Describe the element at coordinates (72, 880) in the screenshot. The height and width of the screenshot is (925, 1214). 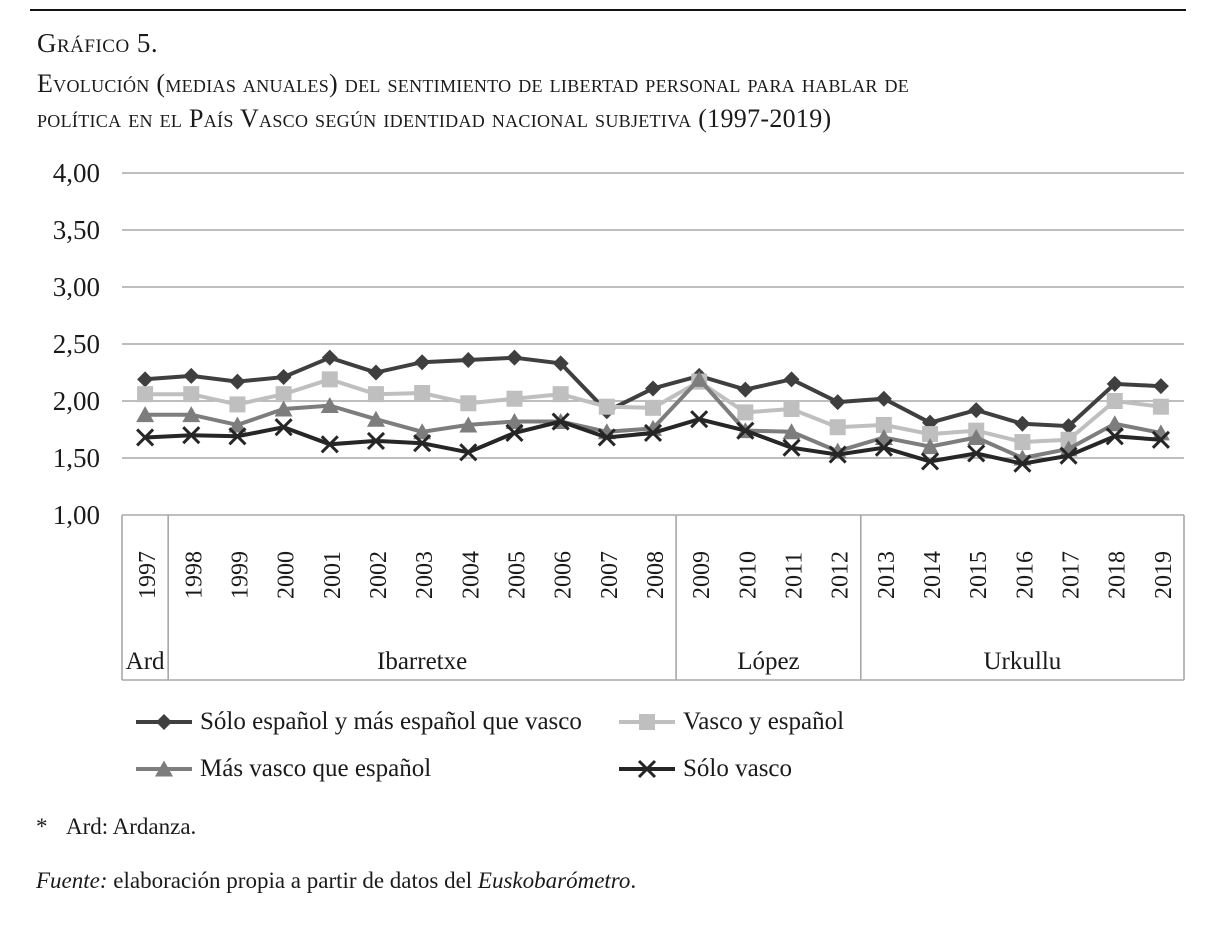
I see `source-label: Fuente:` at that location.